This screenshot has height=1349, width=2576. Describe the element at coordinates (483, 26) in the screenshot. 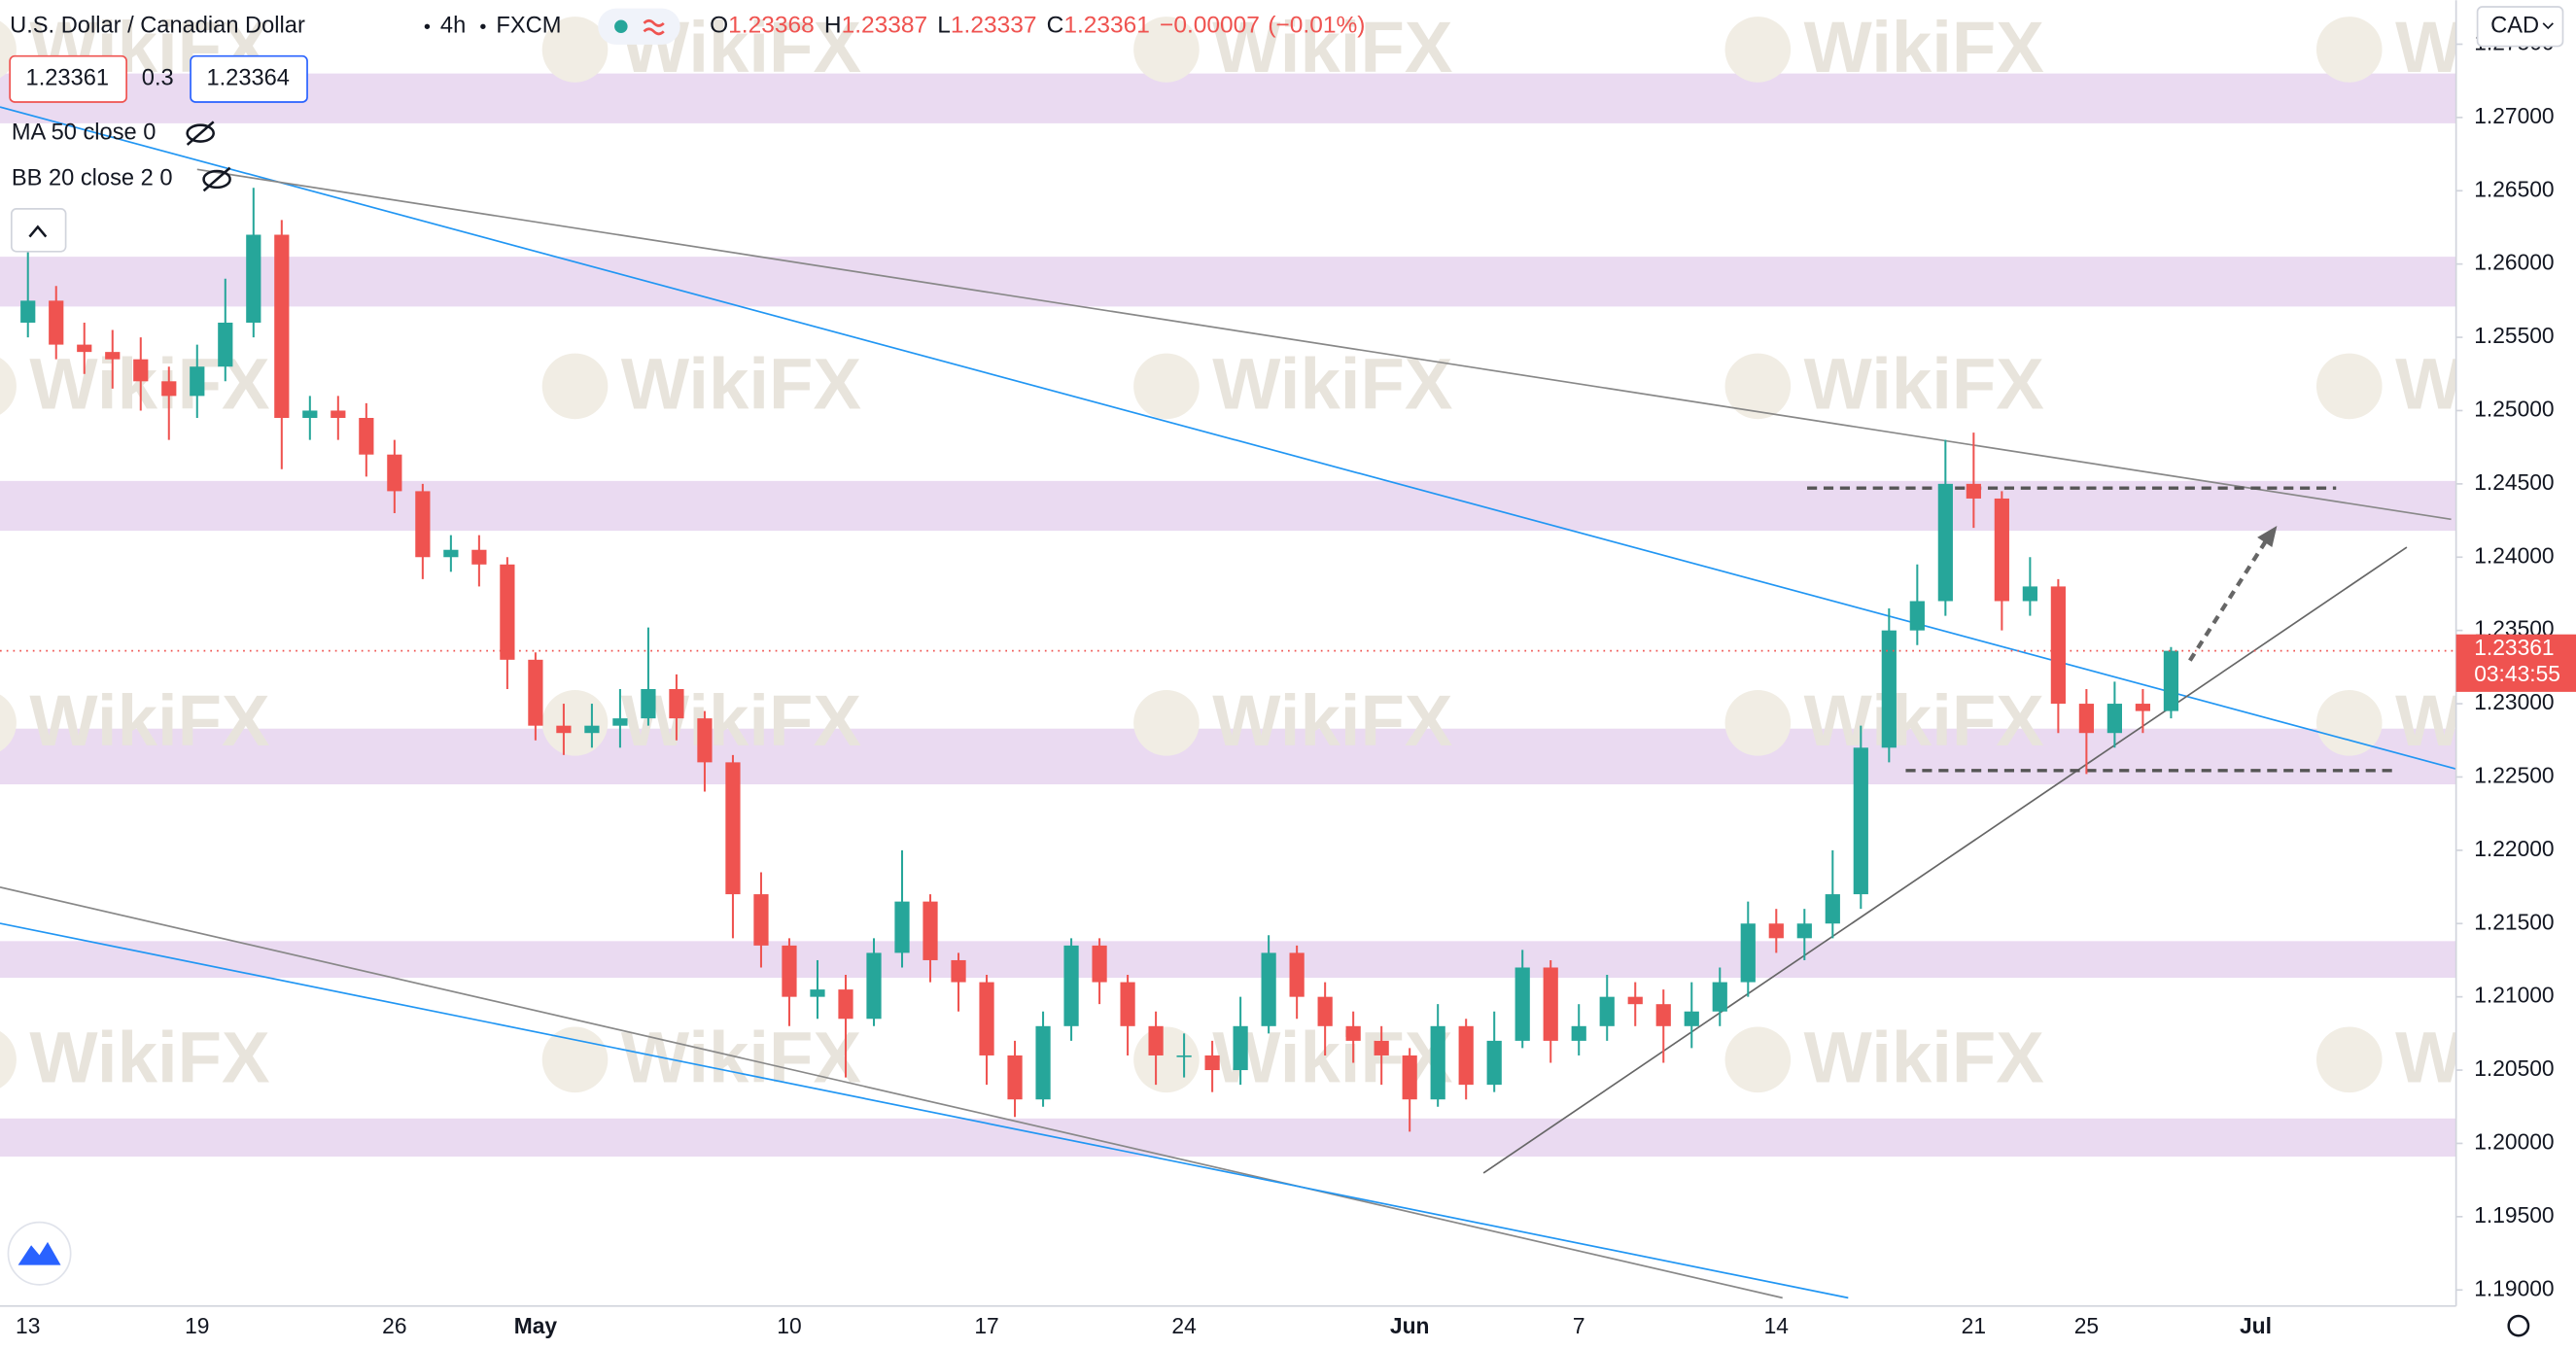

I see `separator` at that location.